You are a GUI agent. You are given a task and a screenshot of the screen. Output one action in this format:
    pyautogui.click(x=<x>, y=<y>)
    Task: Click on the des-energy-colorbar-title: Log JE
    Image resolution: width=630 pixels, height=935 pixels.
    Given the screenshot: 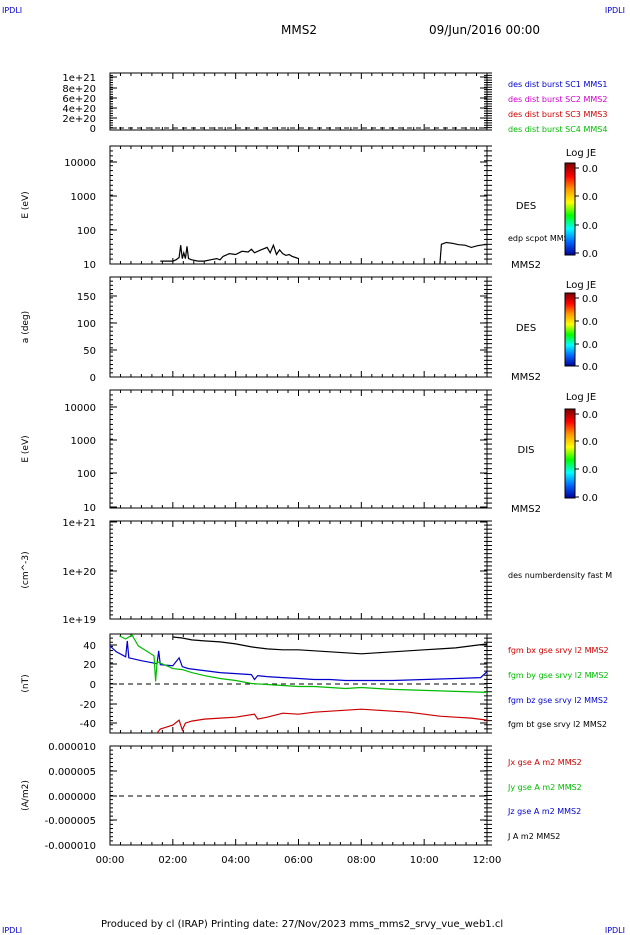 What is the action you would take?
    pyautogui.click(x=581, y=153)
    